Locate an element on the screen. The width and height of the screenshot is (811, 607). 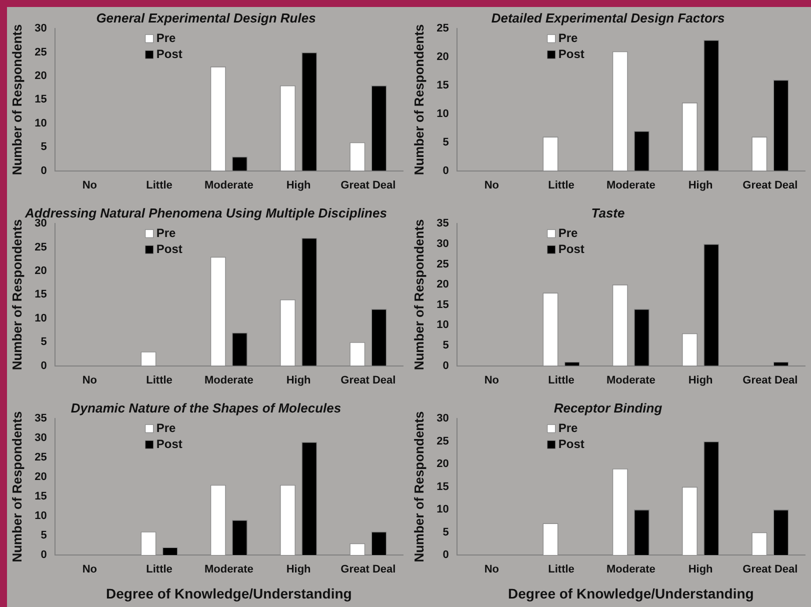
chart-title: Taste is located at coordinates (608, 212).